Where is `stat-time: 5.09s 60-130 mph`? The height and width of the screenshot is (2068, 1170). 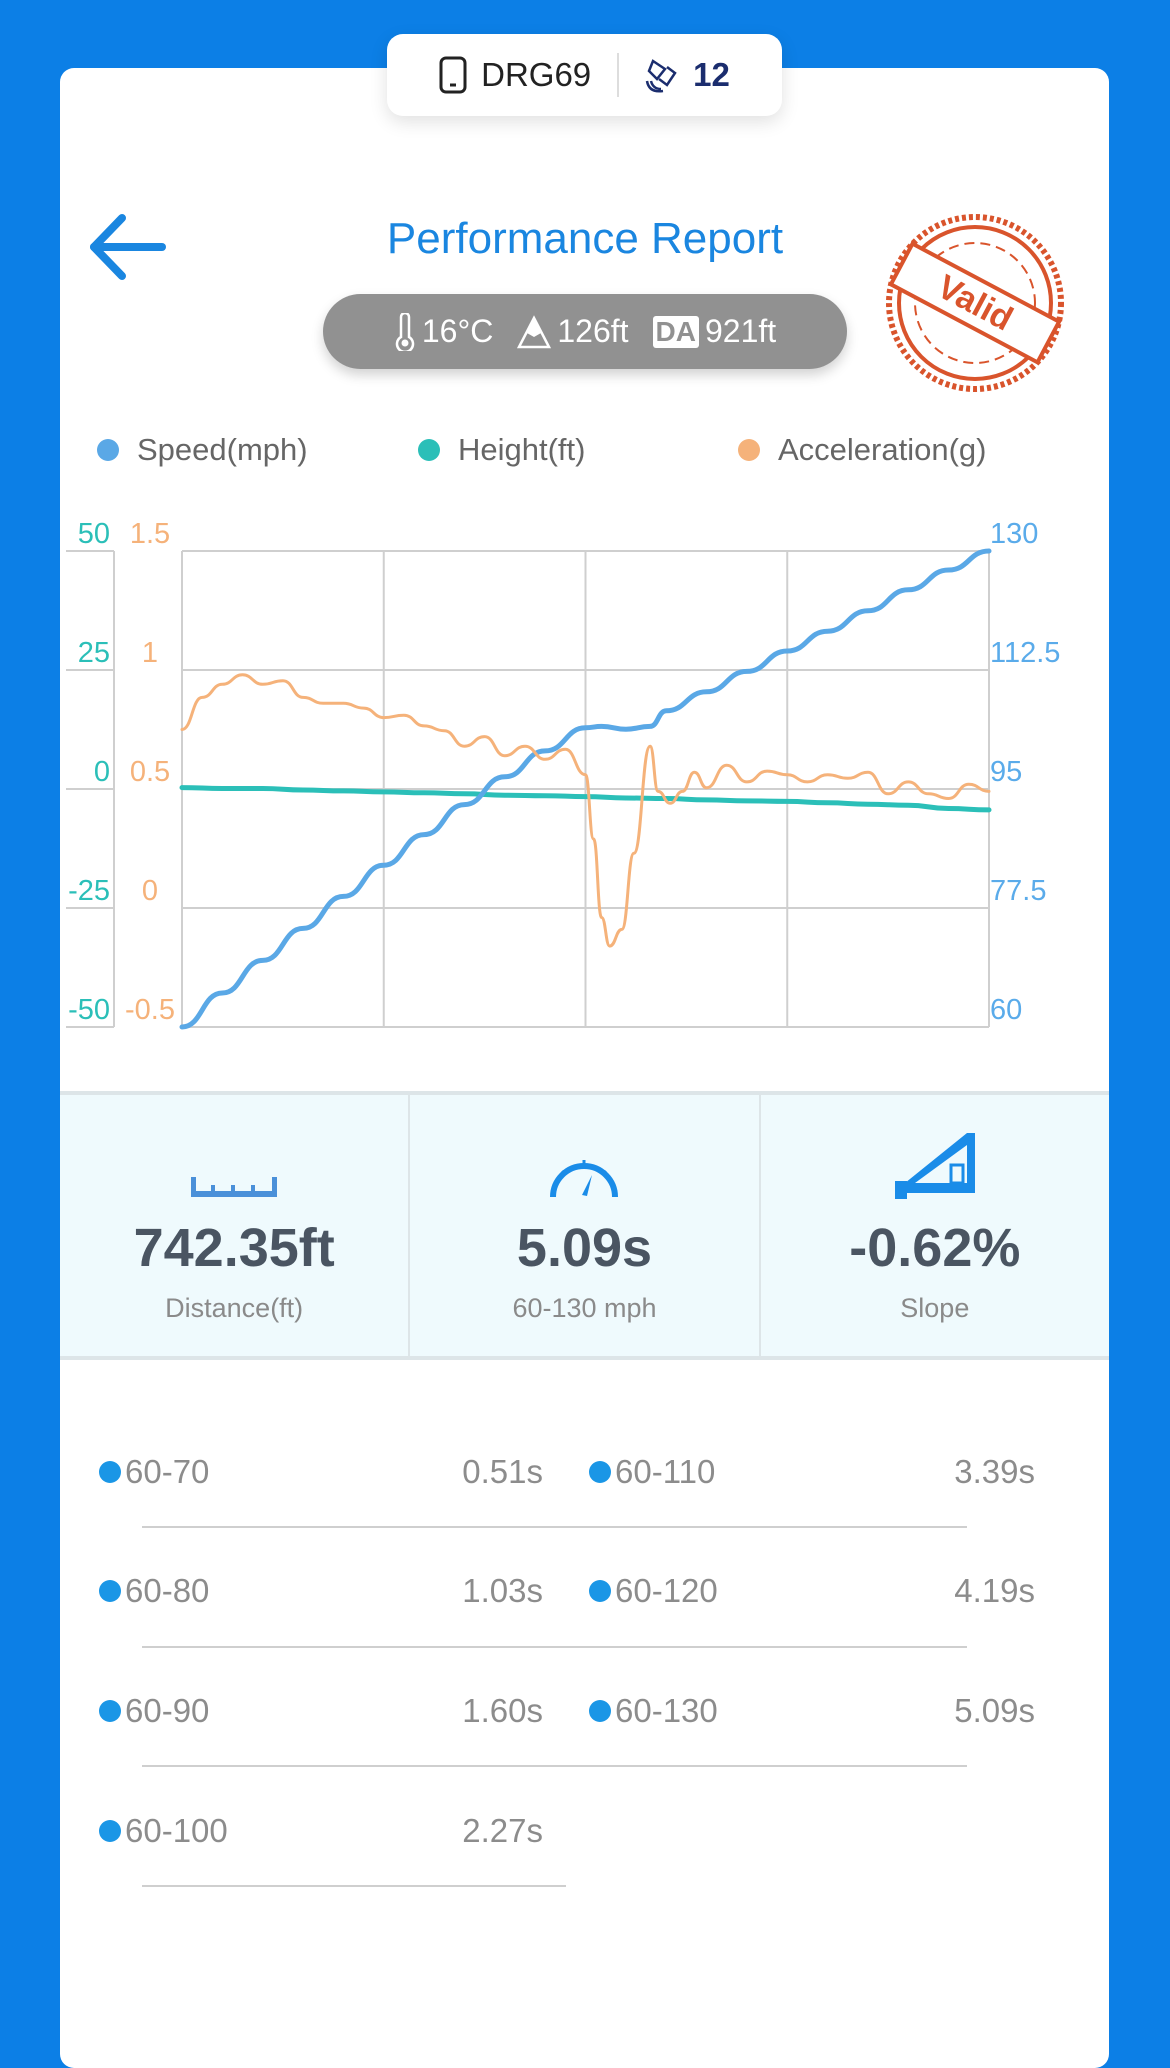
stat-time: 5.09s 60-130 mph is located at coordinates (583, 1225).